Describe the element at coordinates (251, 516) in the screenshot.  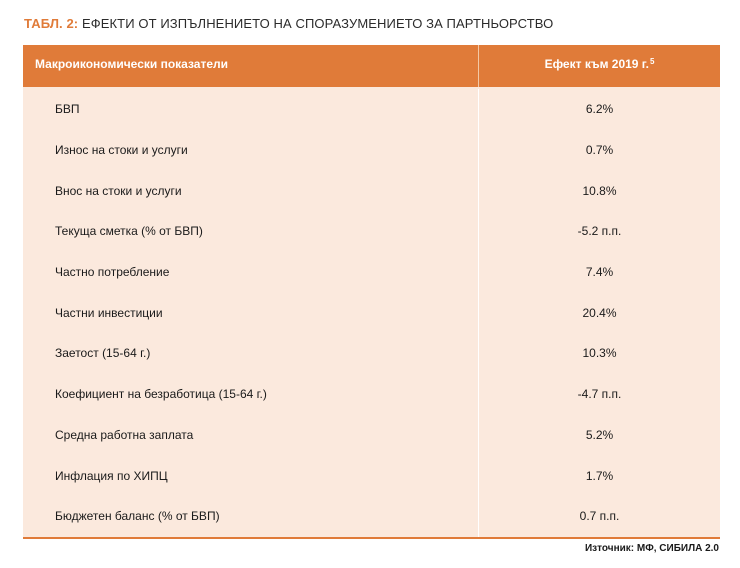
I see `row-indicator: Бюджетен баланс (% от БВП)` at that location.